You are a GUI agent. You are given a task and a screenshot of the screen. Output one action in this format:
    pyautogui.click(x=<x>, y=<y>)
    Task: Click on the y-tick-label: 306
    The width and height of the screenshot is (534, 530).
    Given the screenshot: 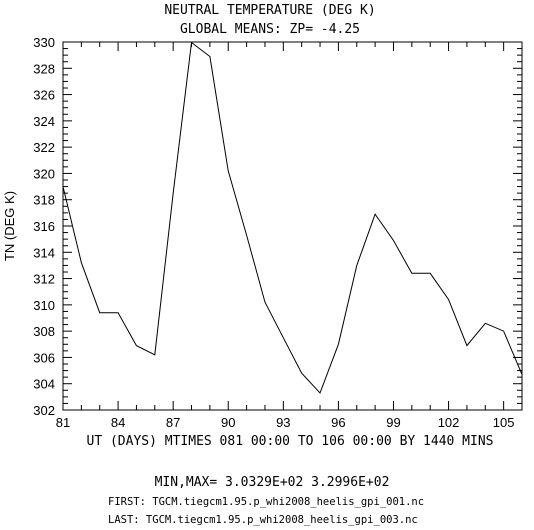 What is the action you would take?
    pyautogui.click(x=44, y=357)
    